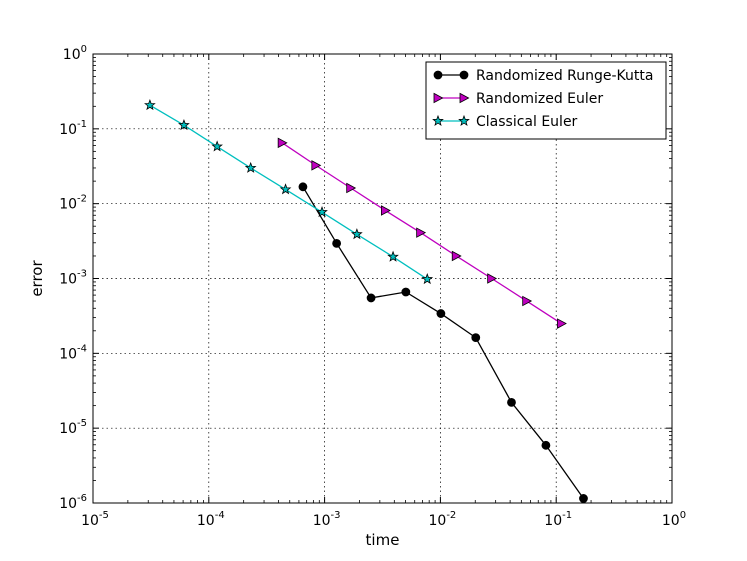 The height and width of the screenshot is (561, 747). I want to click on y-tick-label-exponent: -5, so click(82, 423).